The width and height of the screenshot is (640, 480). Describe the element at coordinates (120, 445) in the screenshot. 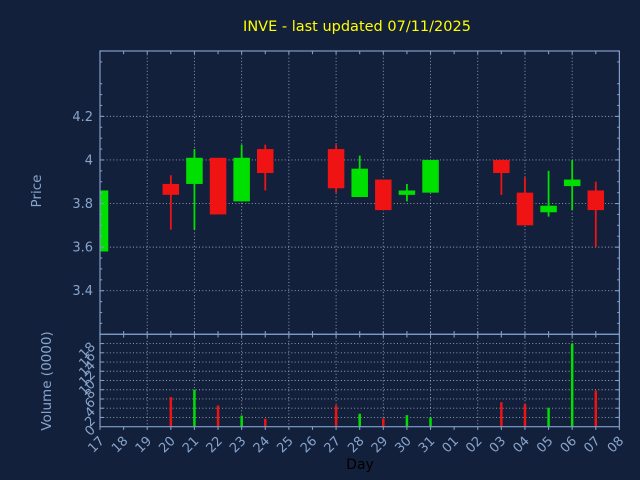

I see `x-tick-label: 18` at that location.